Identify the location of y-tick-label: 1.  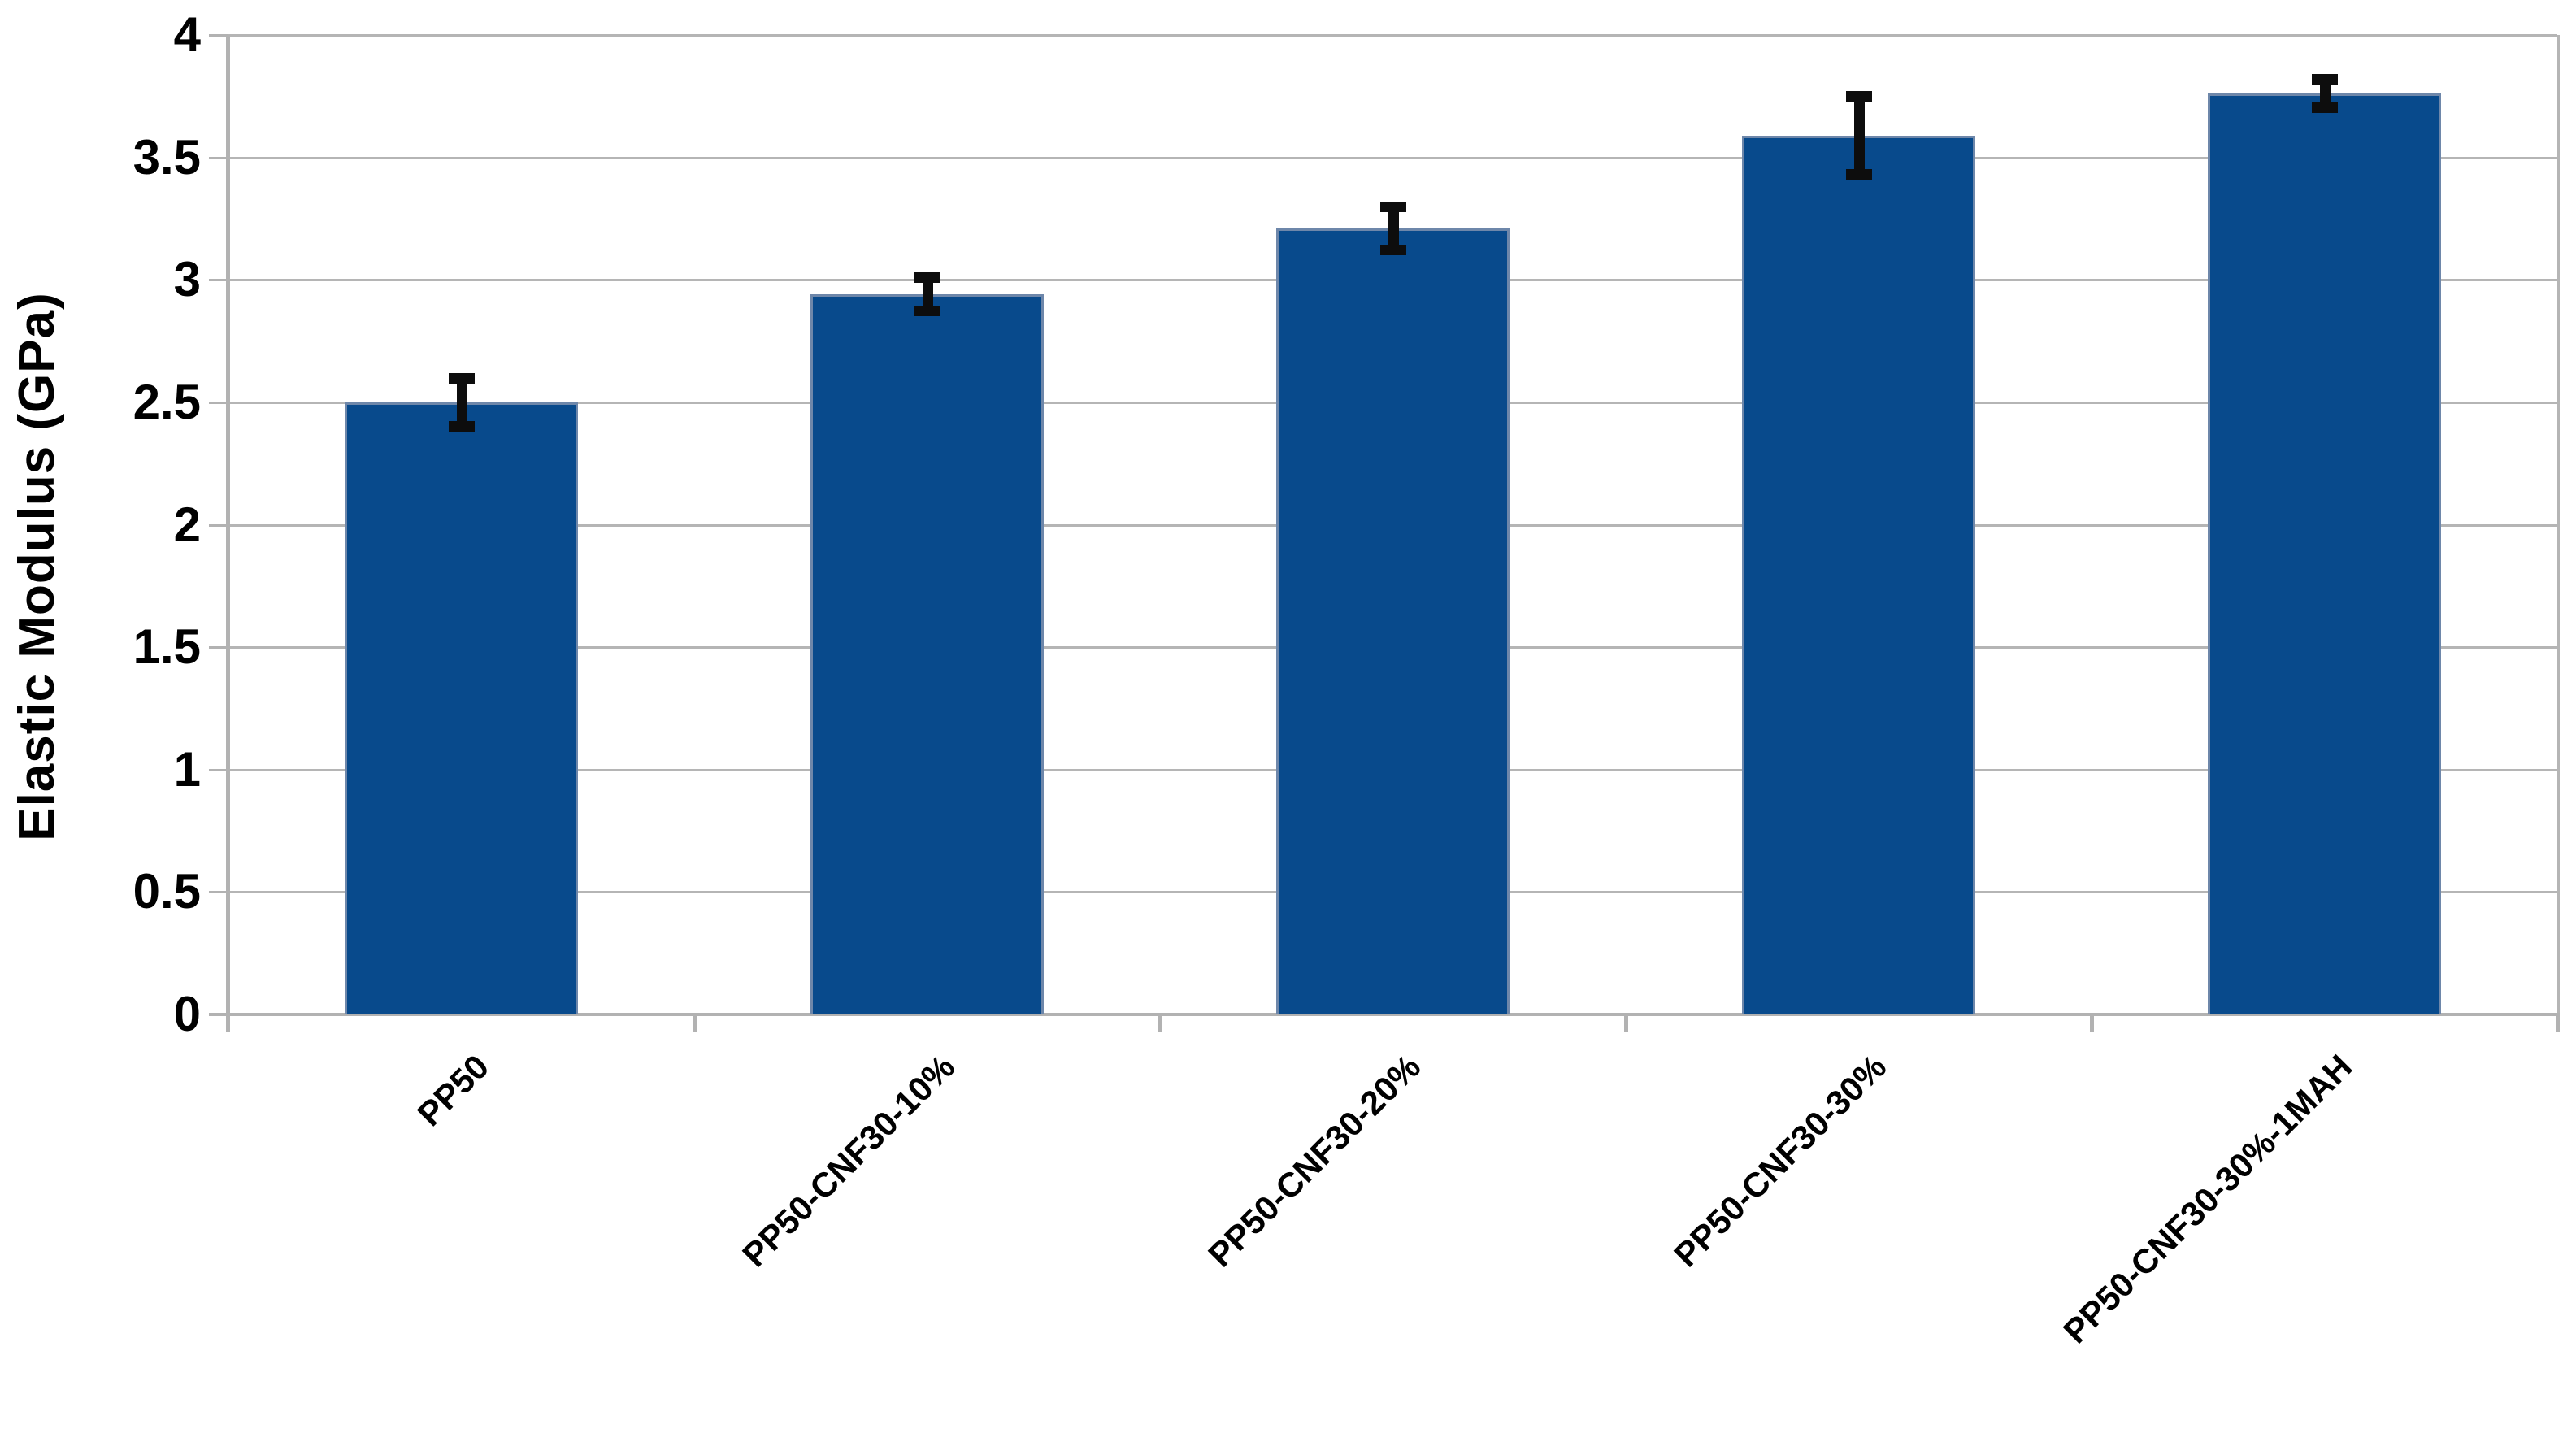
(187, 769).